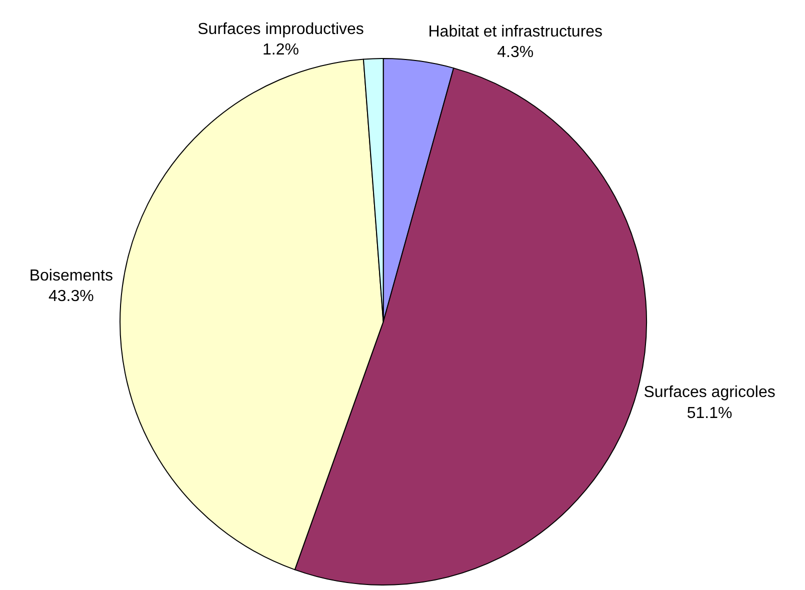 Image resolution: width=805 pixels, height=590 pixels. I want to click on slice-label: Habitat et infrastructures, so click(515, 31).